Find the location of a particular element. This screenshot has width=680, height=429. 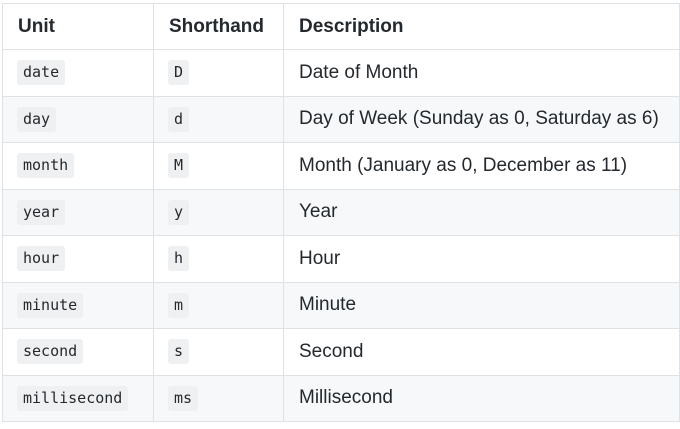

table-header: Unit Shorthand Description is located at coordinates (341, 26).